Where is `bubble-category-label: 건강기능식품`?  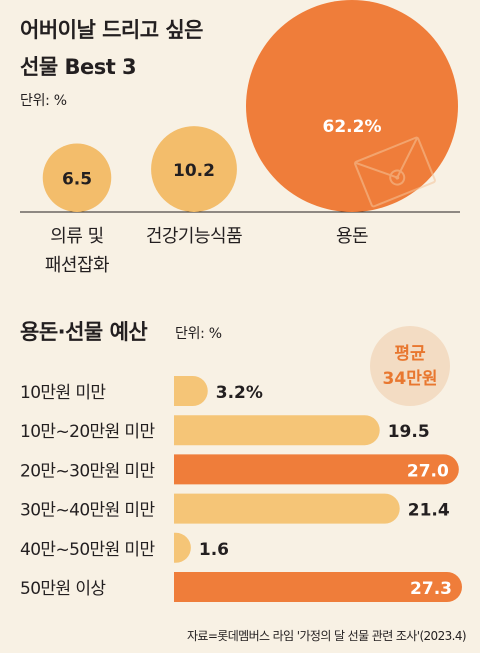
bubble-category-label: 건강기능식품 is located at coordinates (194, 236).